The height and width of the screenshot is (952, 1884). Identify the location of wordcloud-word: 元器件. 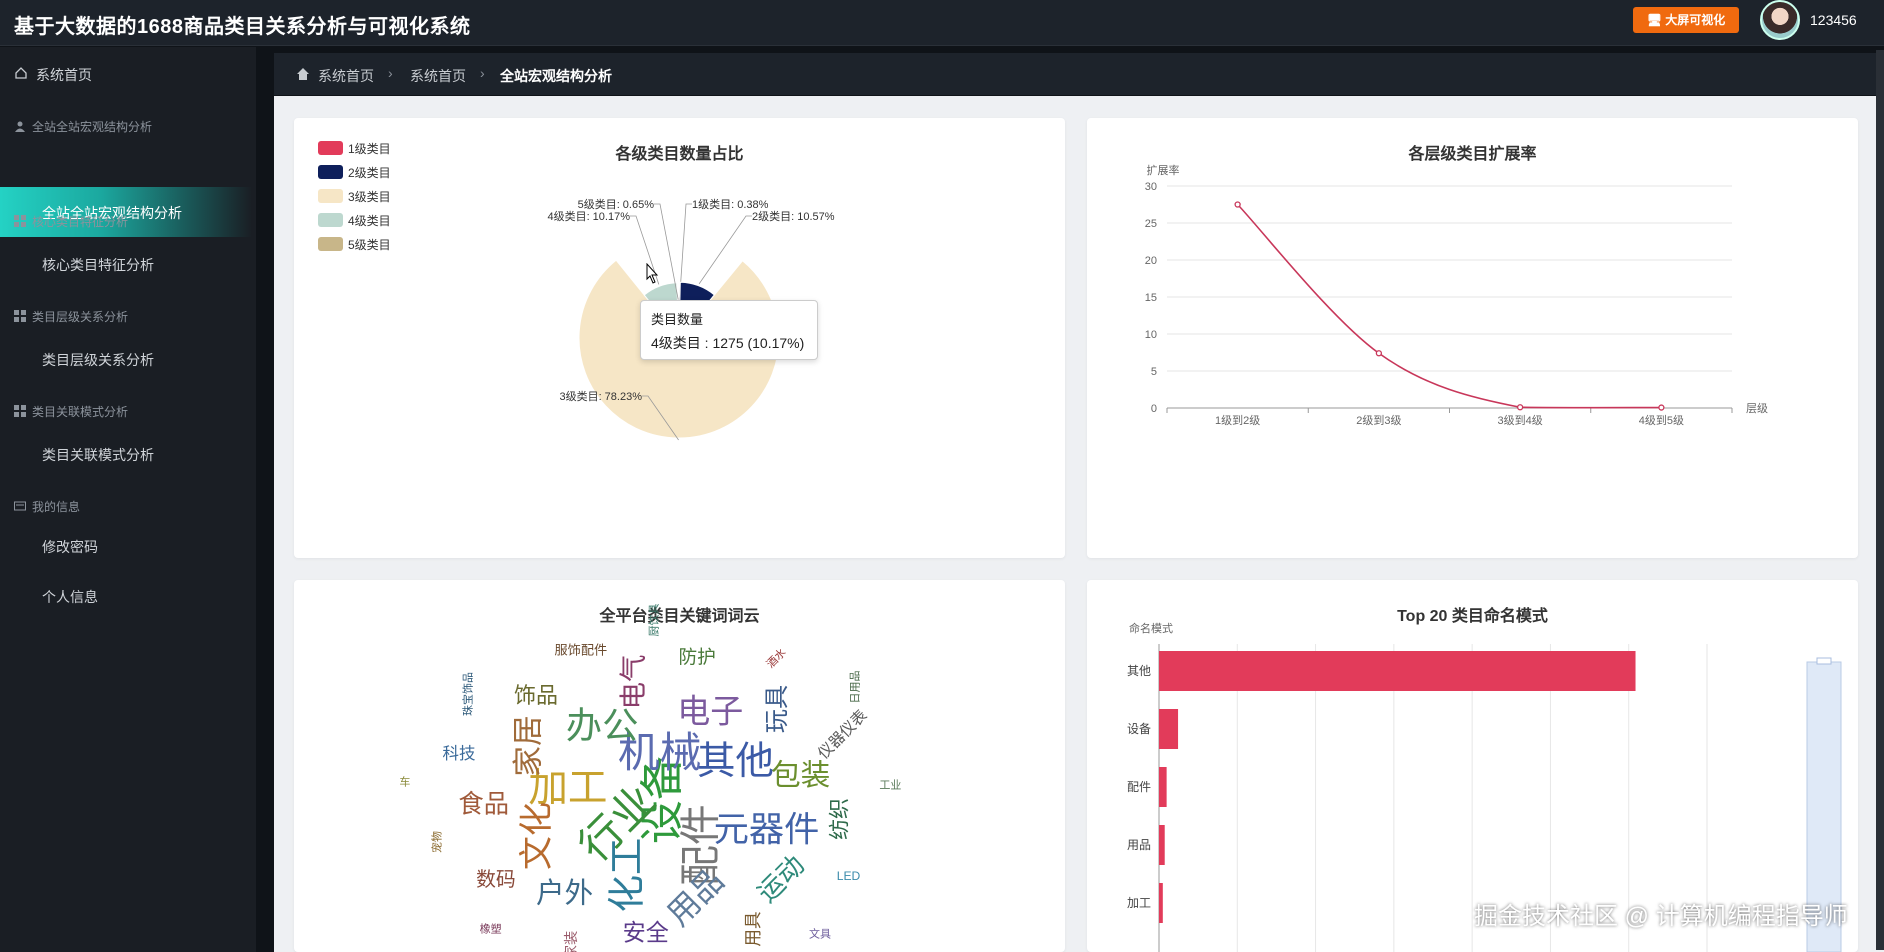
(766, 830).